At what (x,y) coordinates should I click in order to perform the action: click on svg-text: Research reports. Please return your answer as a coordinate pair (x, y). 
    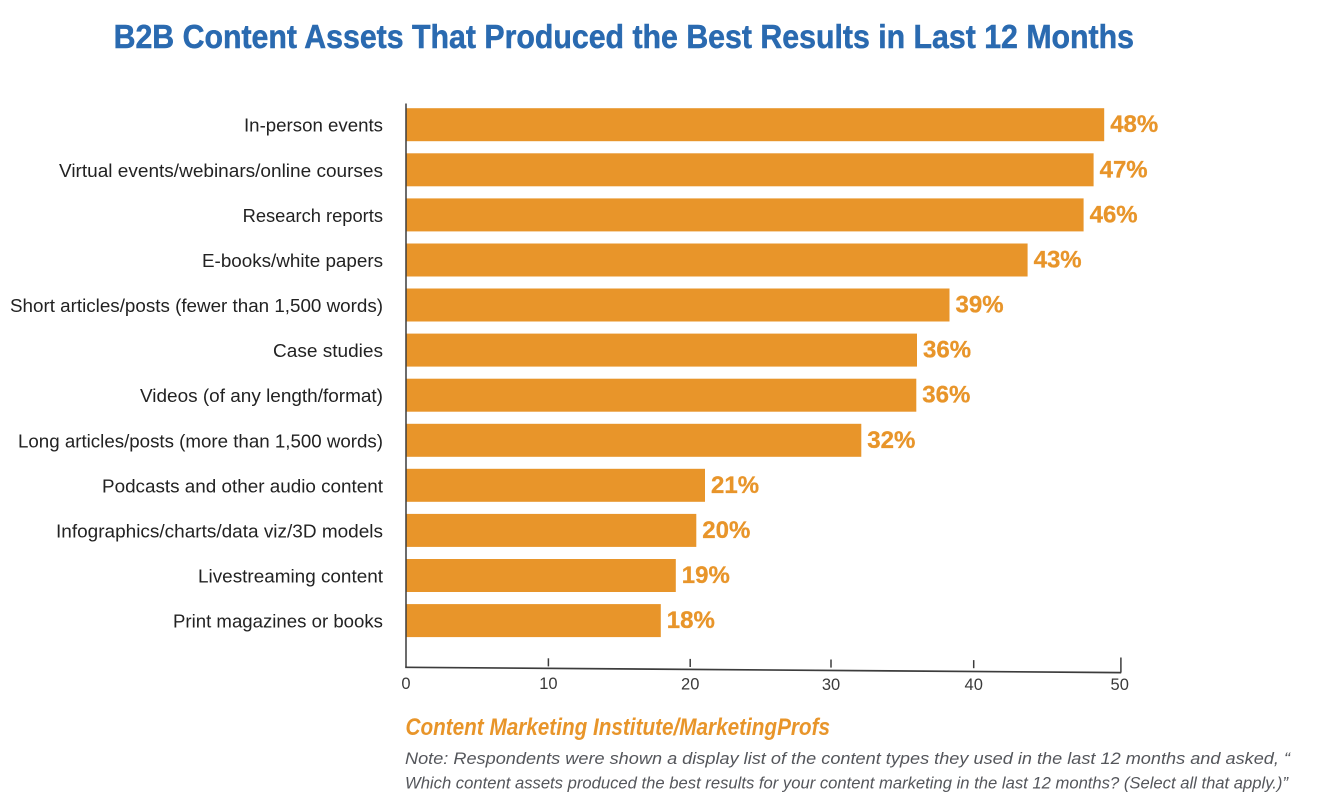
    Looking at the image, I should click on (313, 216).